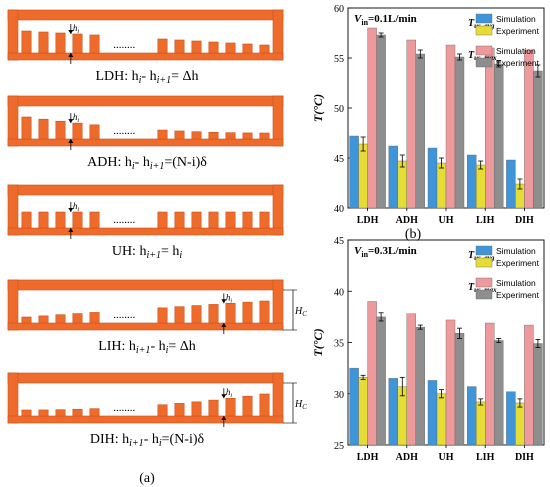 The image size is (550, 487). I want to click on x-tick-label: LIH, so click(485, 457).